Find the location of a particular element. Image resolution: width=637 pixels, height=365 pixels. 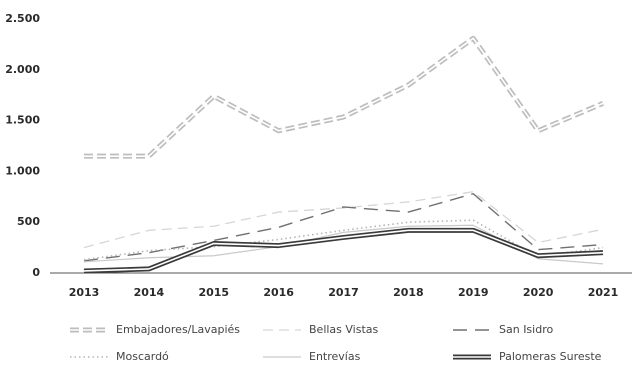

x-tick-label: 2020 is located at coordinates (538, 292).